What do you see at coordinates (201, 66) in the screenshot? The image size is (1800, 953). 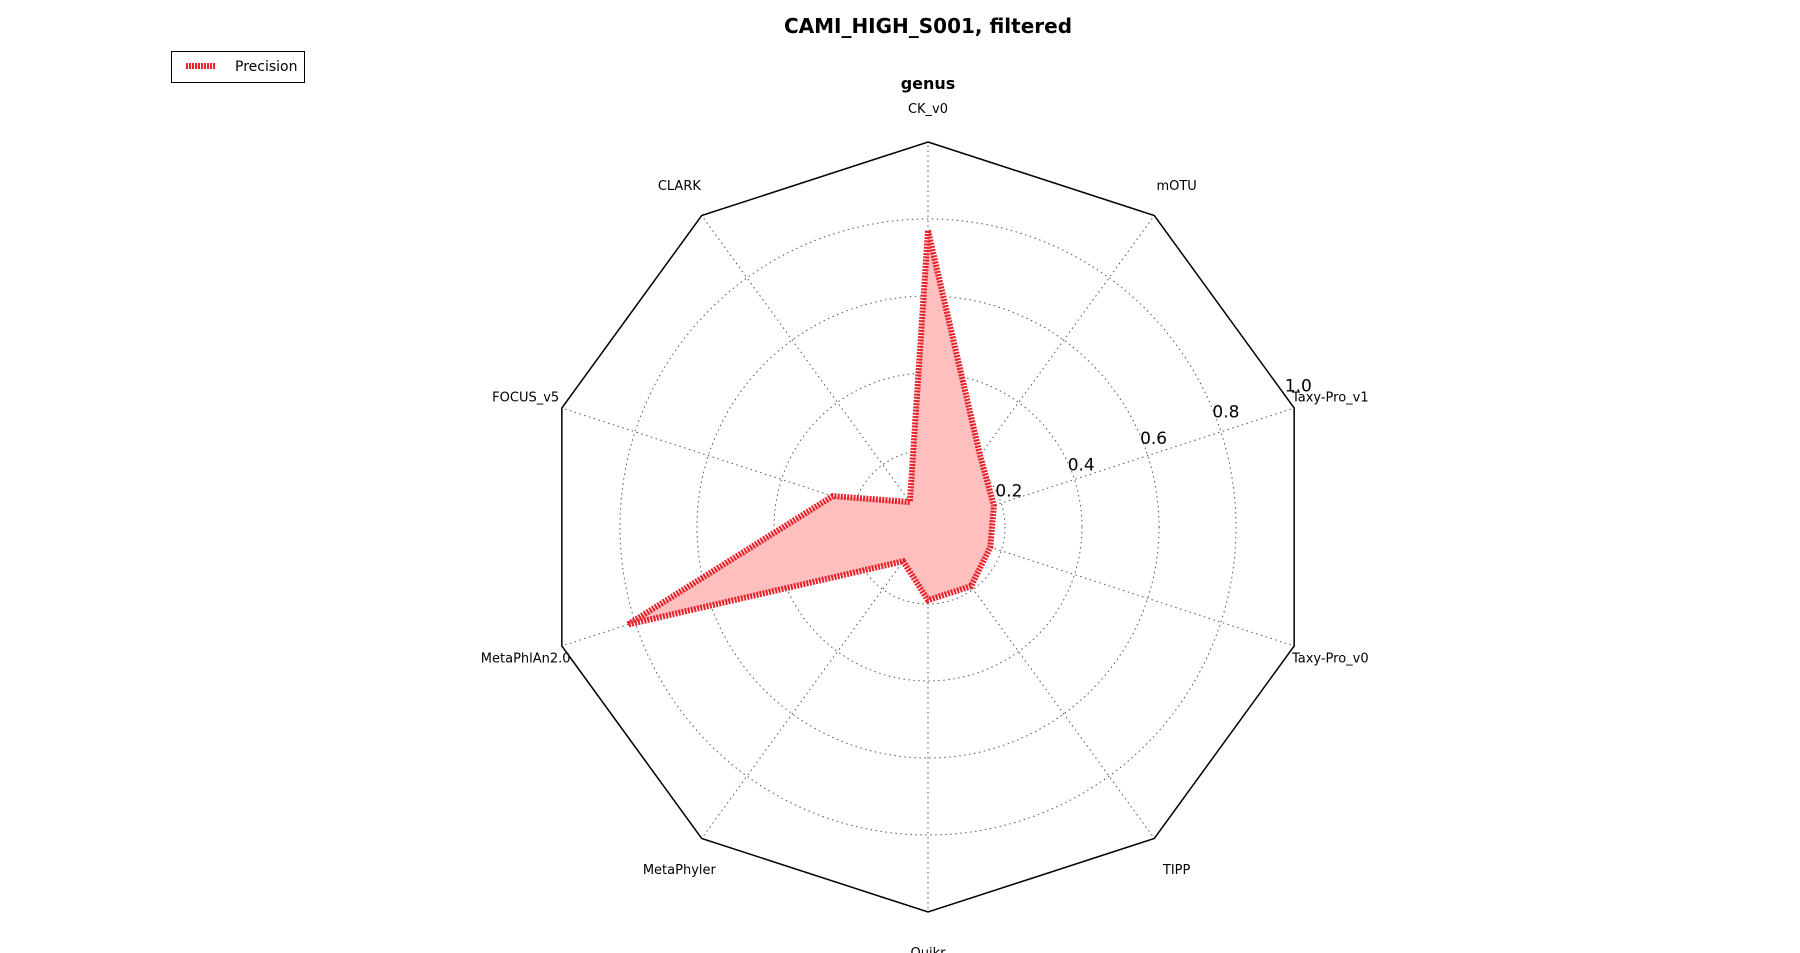 I see `legend-swatch` at bounding box center [201, 66].